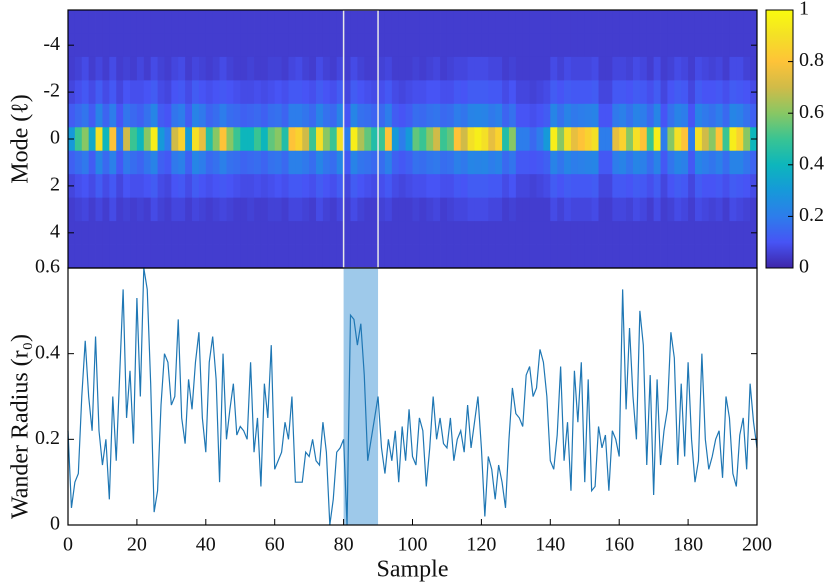  What do you see at coordinates (137, 545) in the screenshot?
I see `x-tick-label: 20` at bounding box center [137, 545].